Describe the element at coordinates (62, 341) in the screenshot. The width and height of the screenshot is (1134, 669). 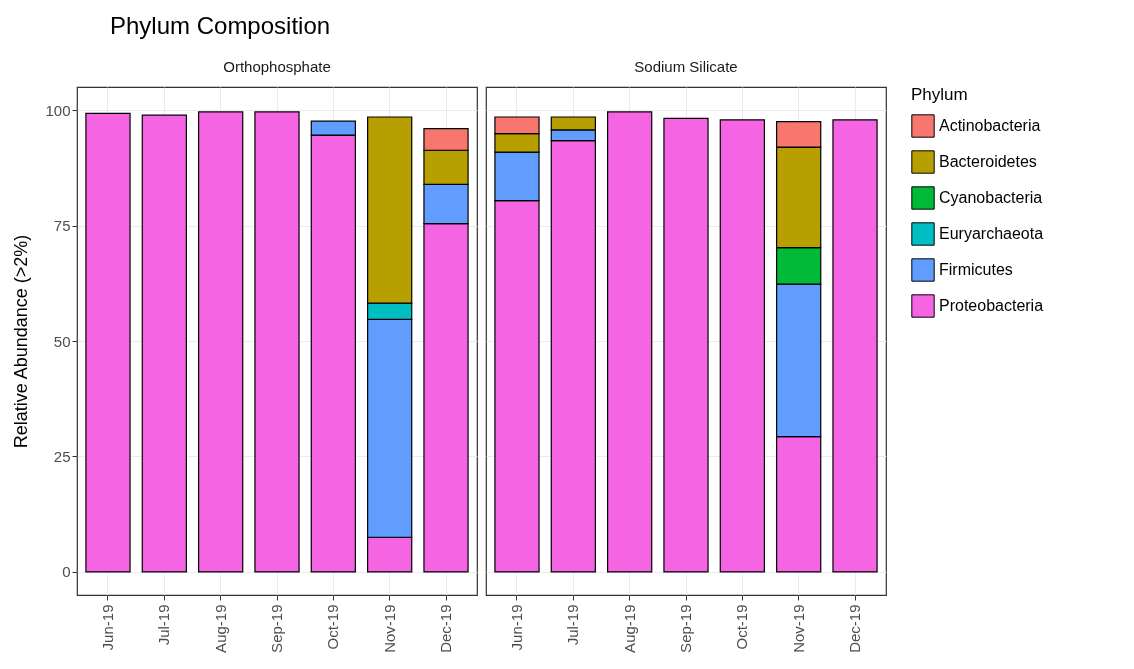
I see `y-tick-label: 50` at that location.